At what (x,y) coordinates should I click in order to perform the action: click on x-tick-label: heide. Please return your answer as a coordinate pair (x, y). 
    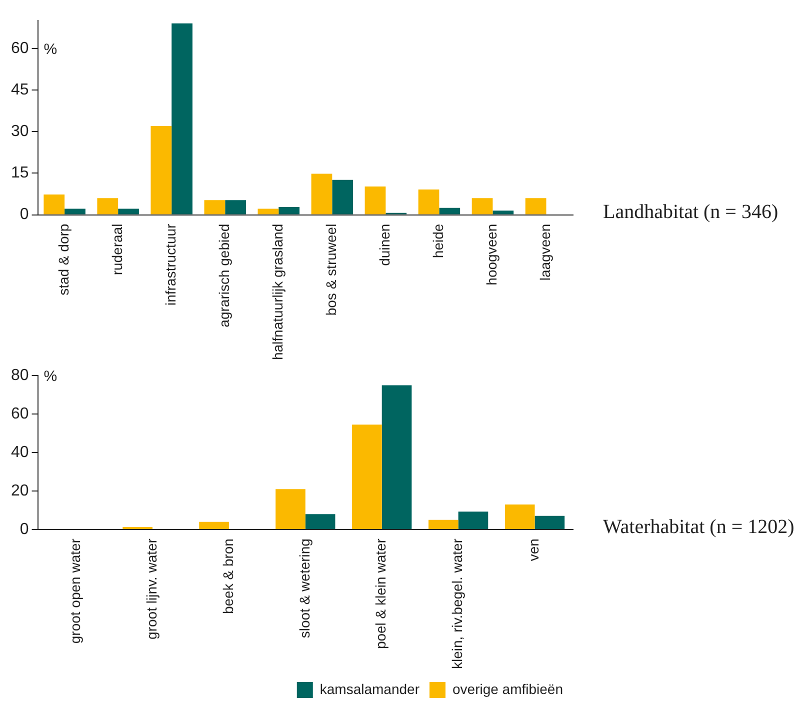
    Looking at the image, I should click on (438, 241).